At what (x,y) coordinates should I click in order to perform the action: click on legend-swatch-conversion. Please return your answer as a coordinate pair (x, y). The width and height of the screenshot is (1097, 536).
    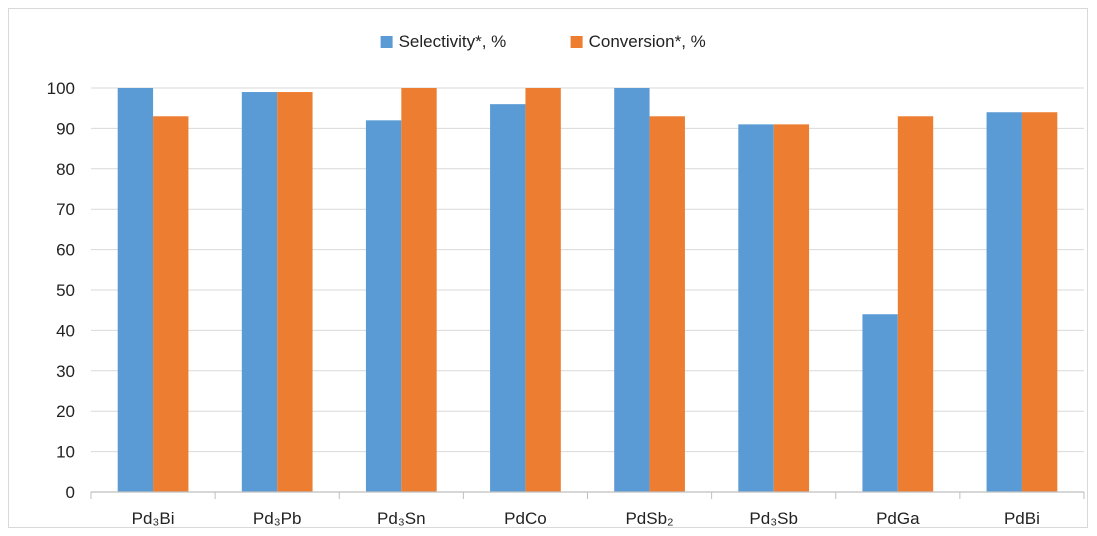
    Looking at the image, I should click on (576, 42).